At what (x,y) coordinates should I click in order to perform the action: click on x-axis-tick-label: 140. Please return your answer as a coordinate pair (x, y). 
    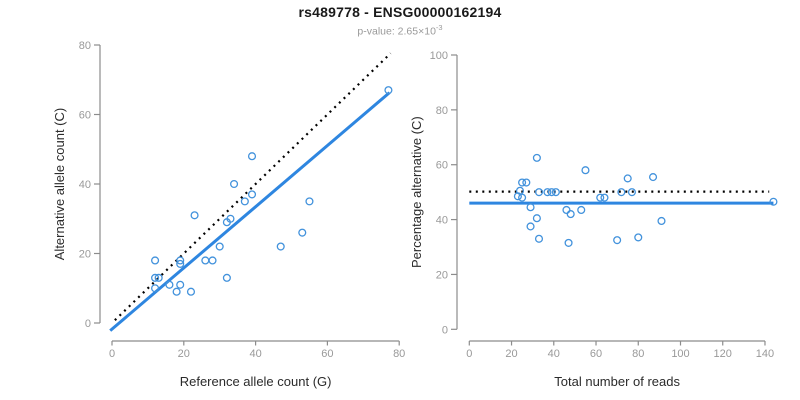
    Looking at the image, I should click on (765, 354).